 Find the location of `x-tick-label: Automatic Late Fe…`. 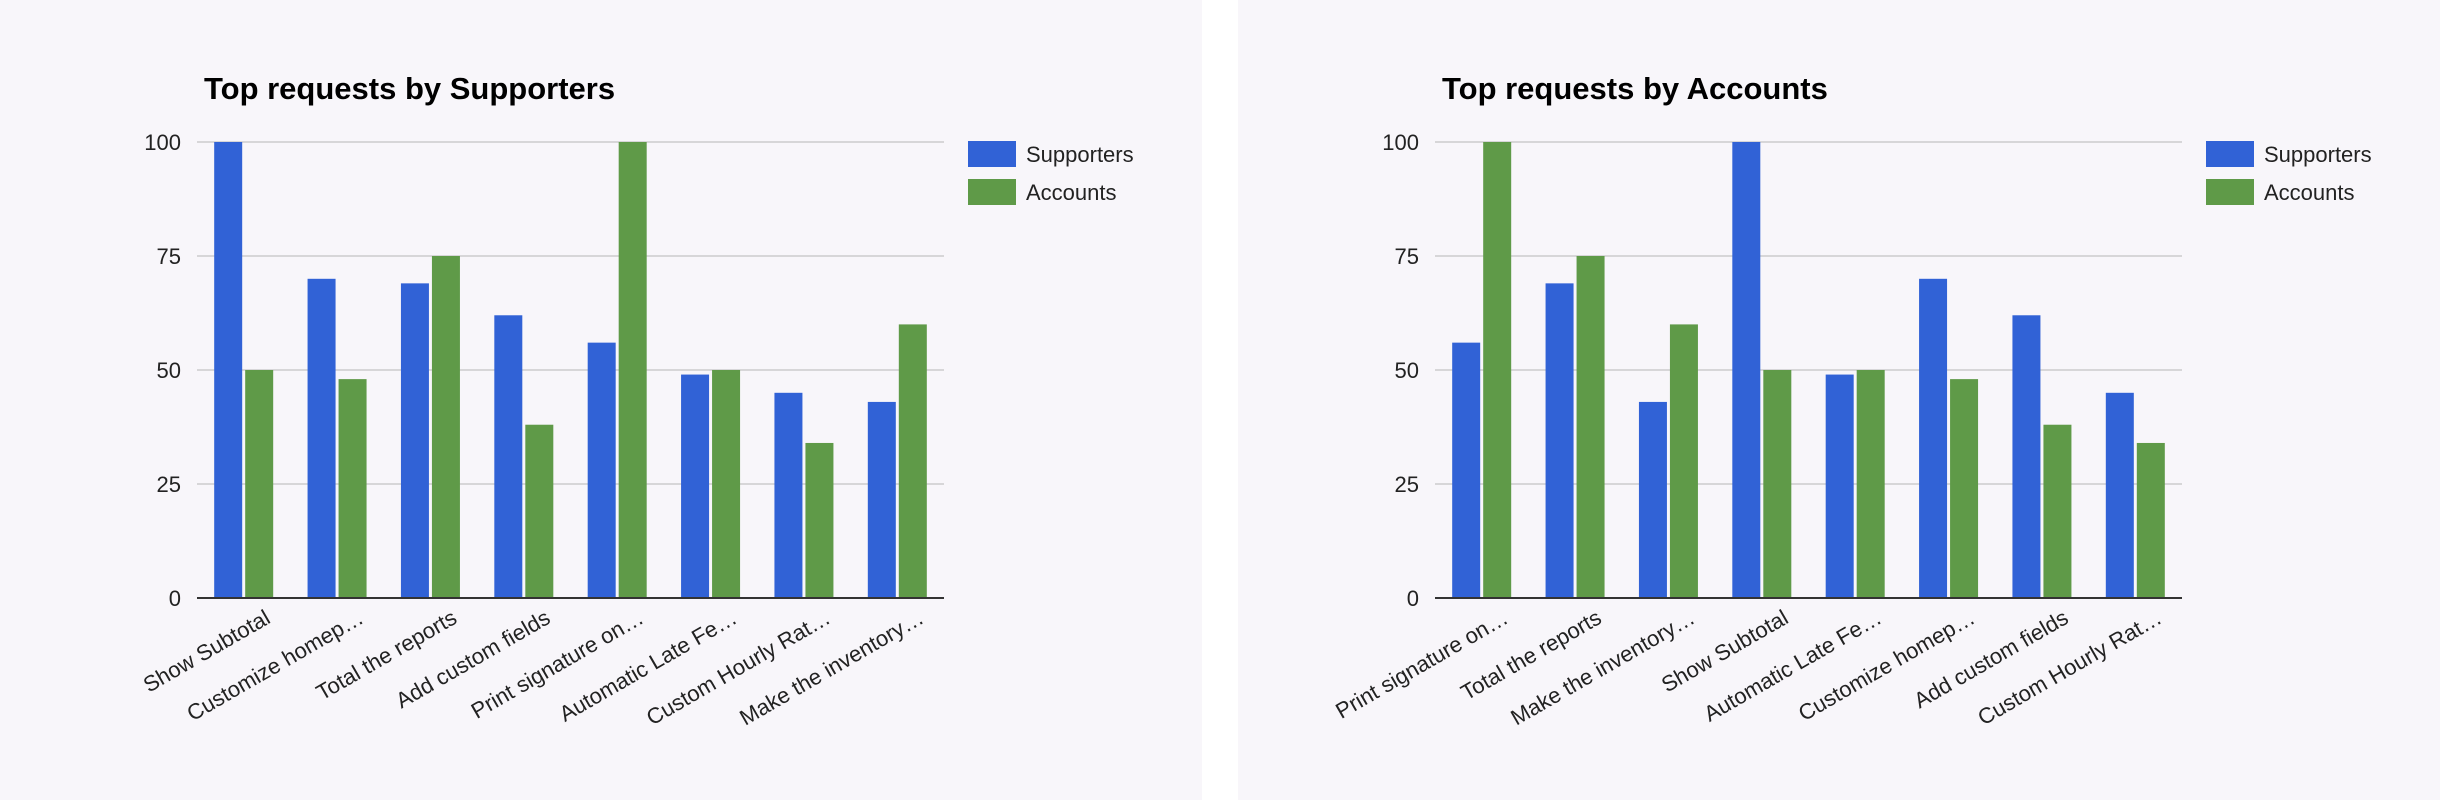

x-tick-label: Automatic Late Fe… is located at coordinates (1793, 666).